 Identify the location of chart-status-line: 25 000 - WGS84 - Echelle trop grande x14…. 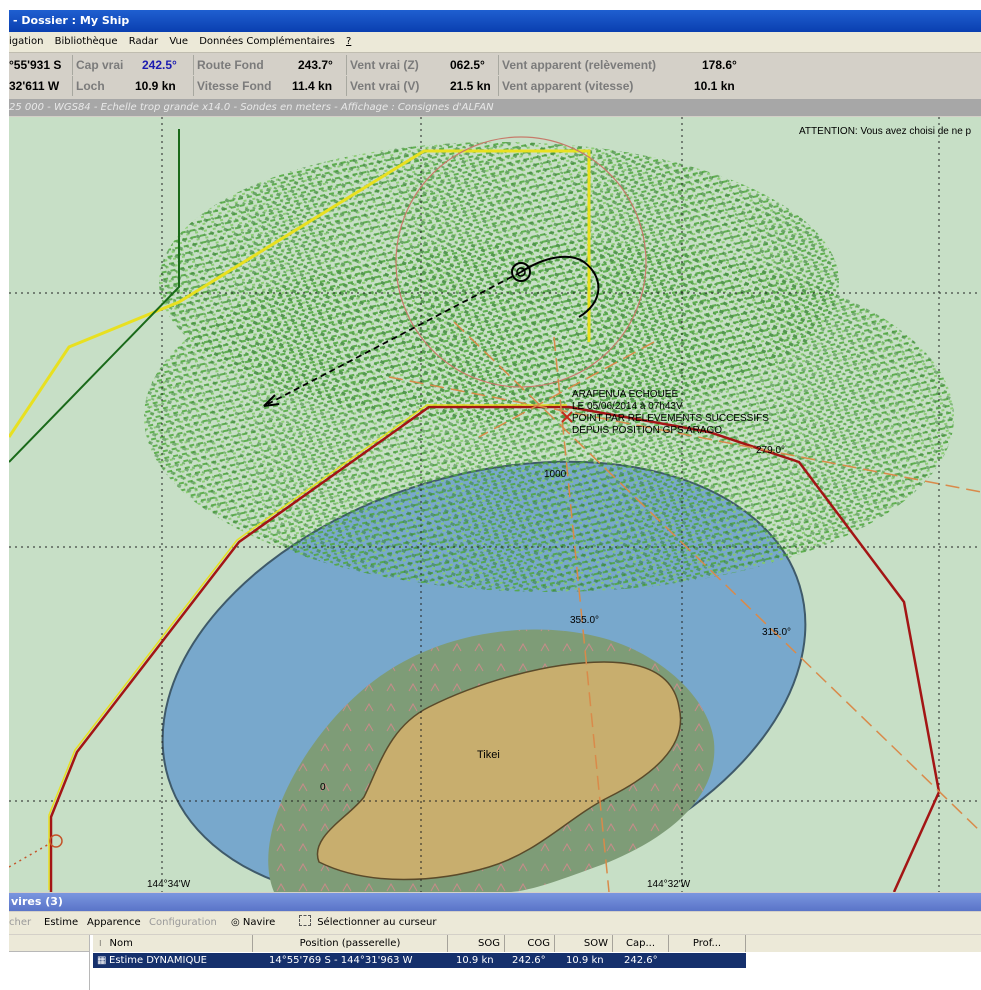
(495, 107).